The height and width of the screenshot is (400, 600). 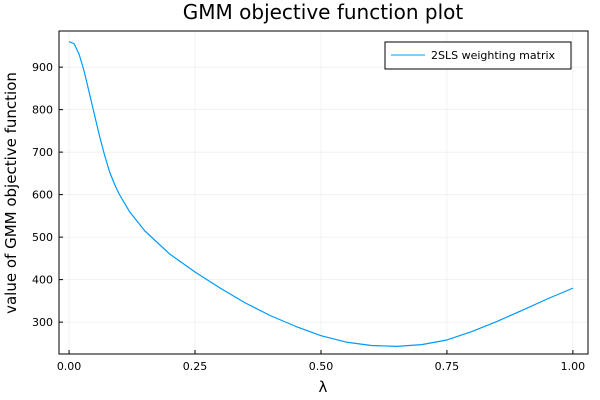 I want to click on x-tick-label: 1.00, so click(x=573, y=366).